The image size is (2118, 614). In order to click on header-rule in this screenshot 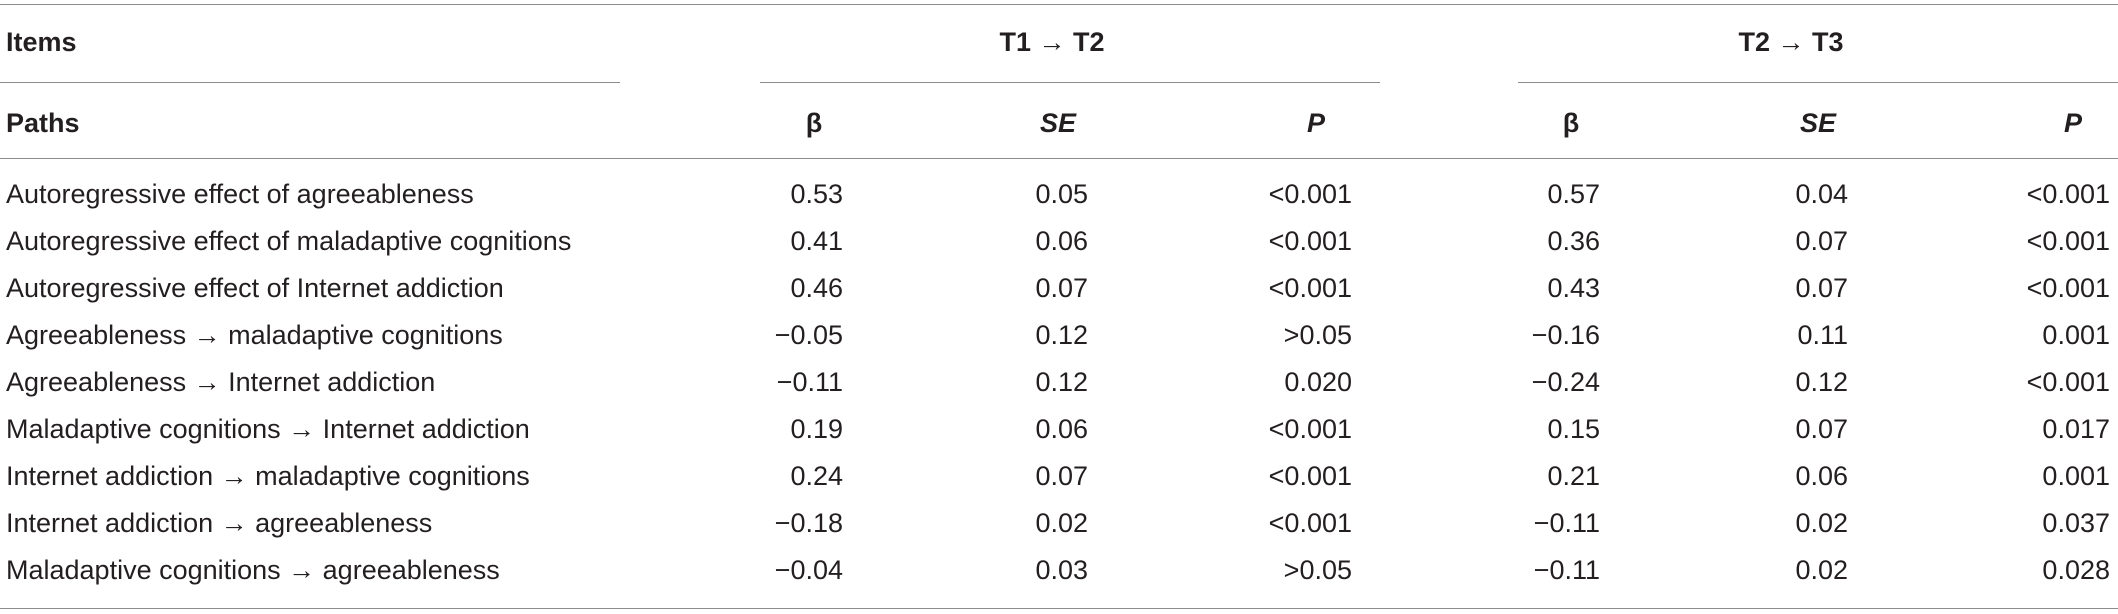, I will do `click(1059, 158)`.